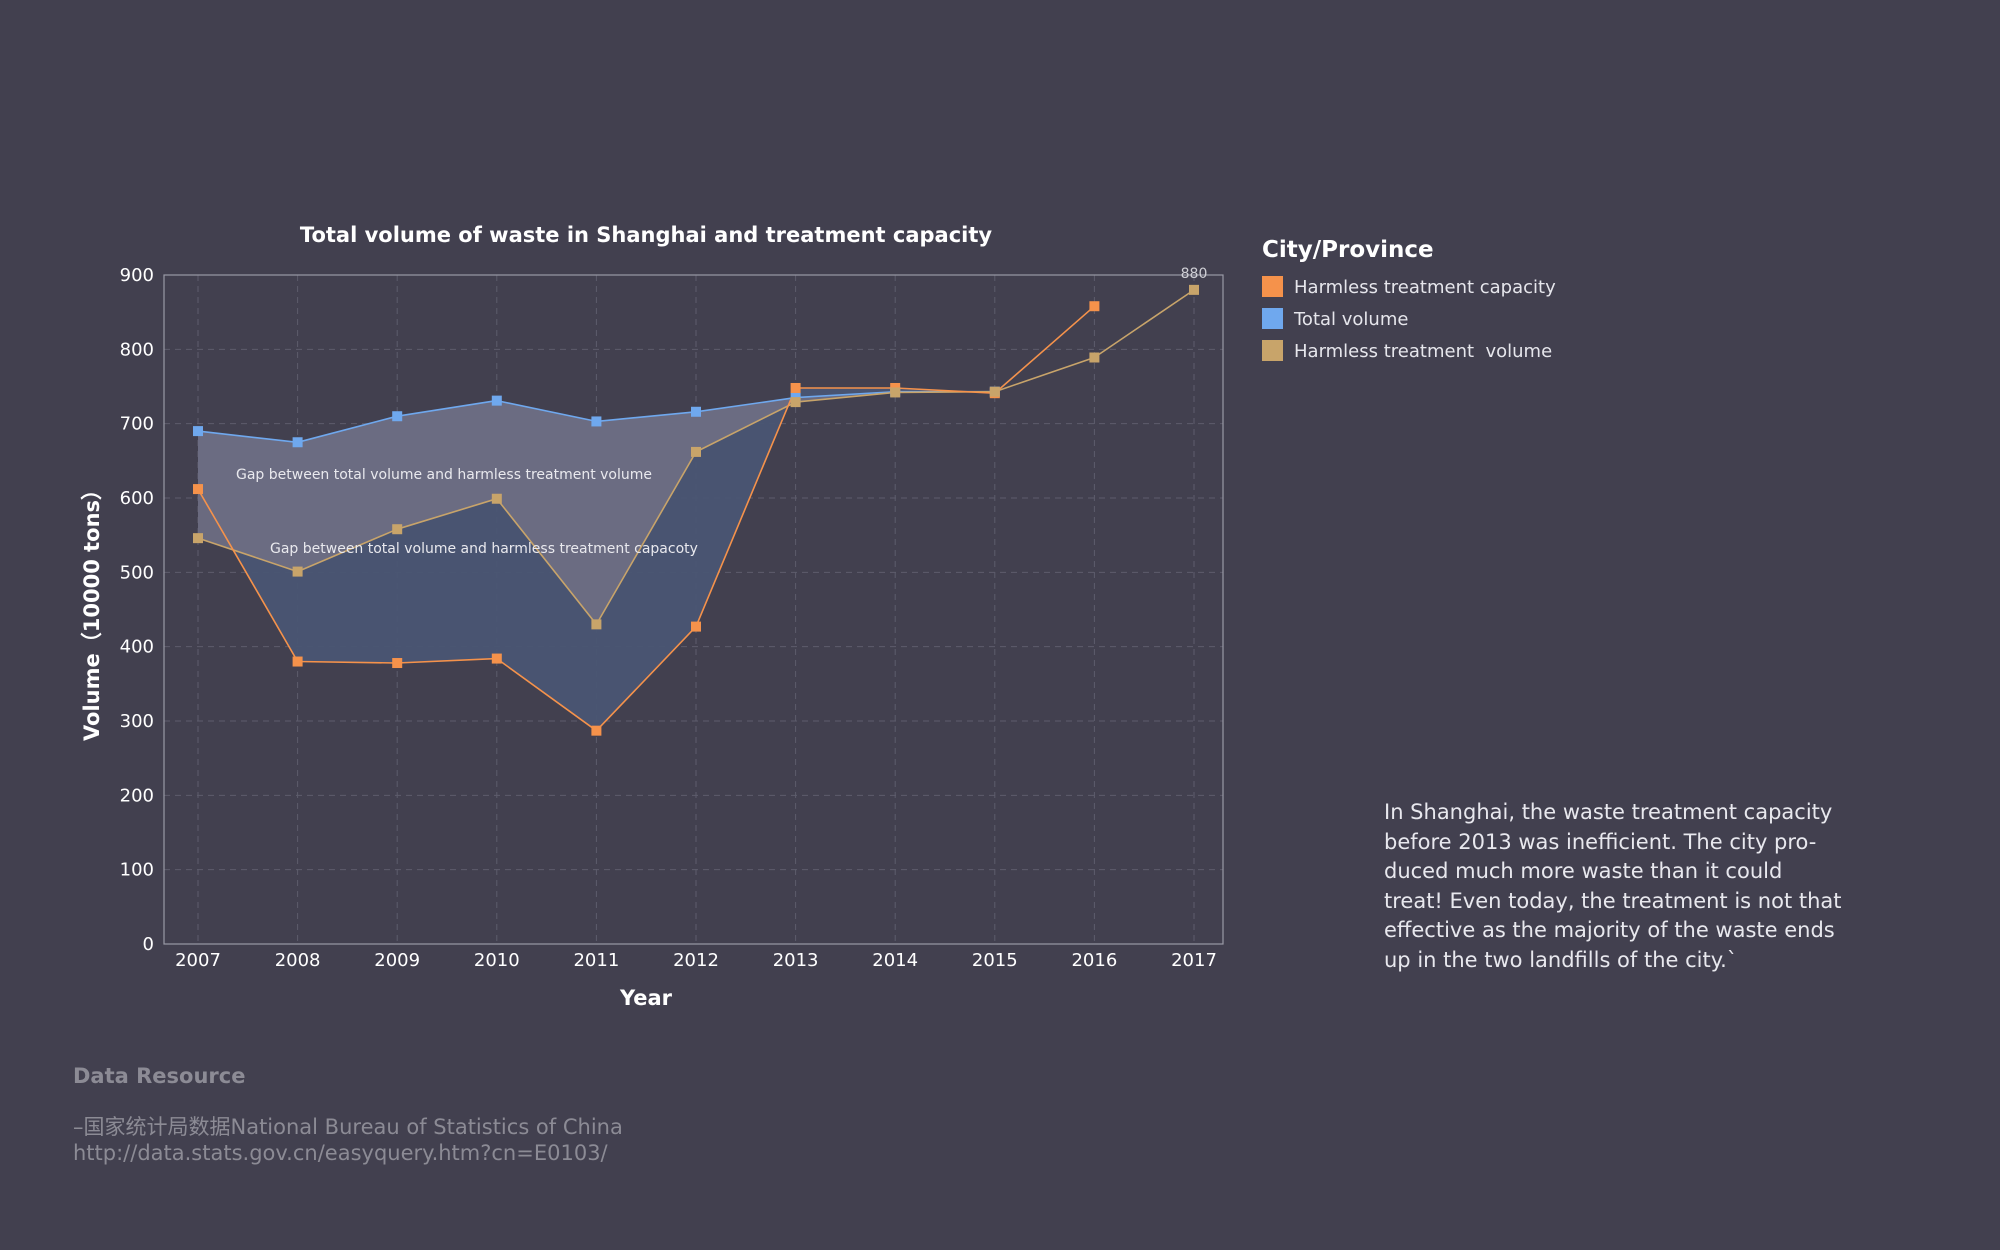 The image size is (2000, 1250). What do you see at coordinates (1423, 351) in the screenshot?
I see `legend-label: Harmless treatment volume` at bounding box center [1423, 351].